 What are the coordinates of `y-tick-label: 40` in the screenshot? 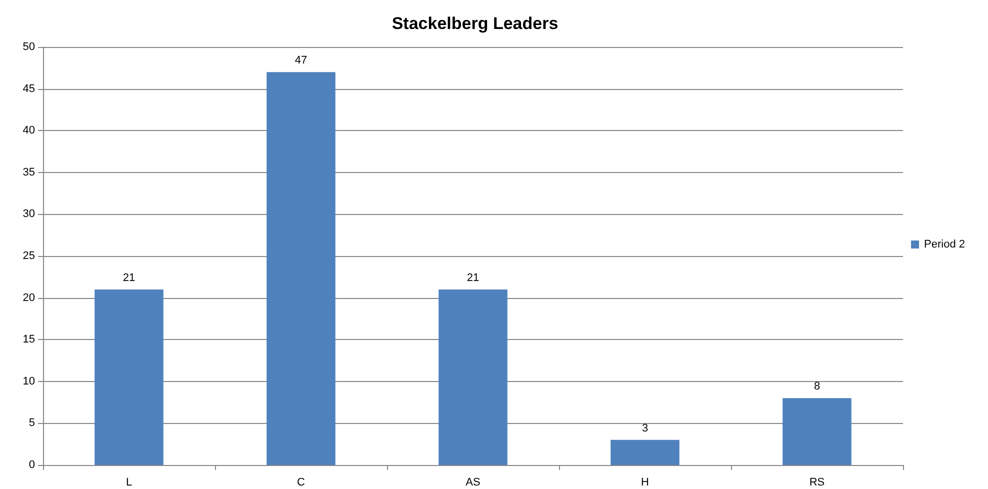 It's located at (28, 130).